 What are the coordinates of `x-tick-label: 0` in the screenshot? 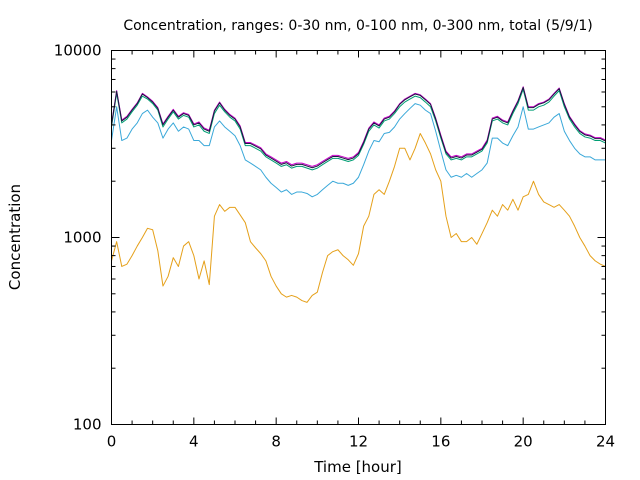 It's located at (112, 442).